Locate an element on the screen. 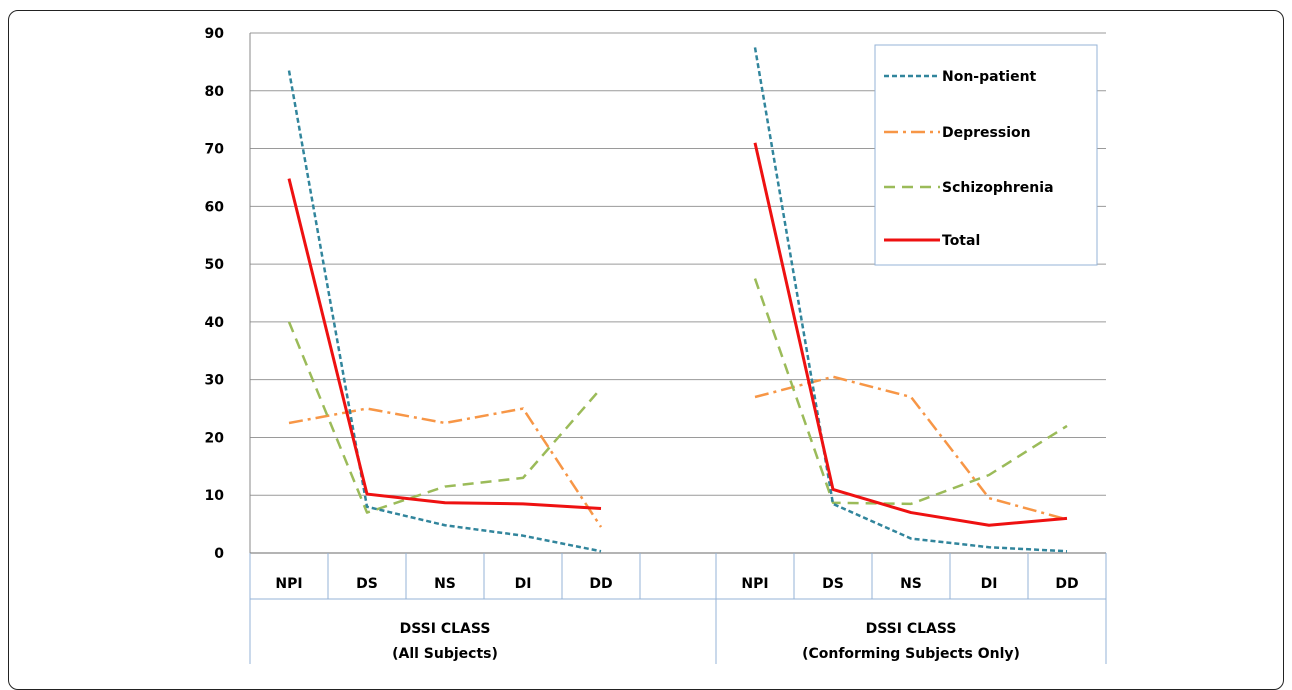 This screenshot has width=1292, height=690. legend-label: Schizophrenia is located at coordinates (998, 188).